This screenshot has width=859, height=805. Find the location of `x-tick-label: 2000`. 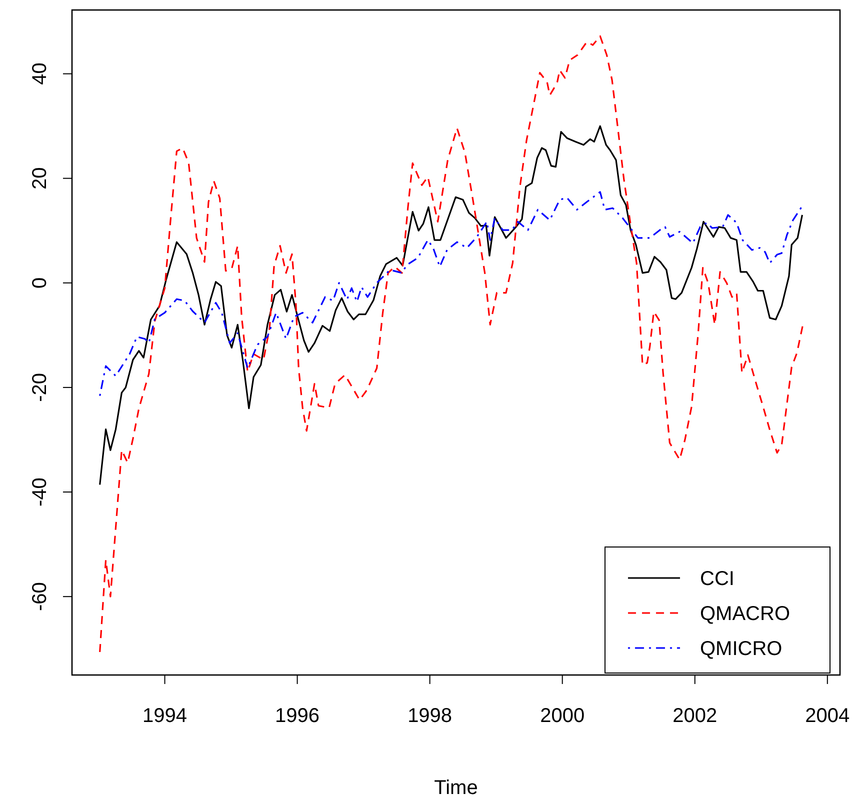

x-tick-label: 2000 is located at coordinates (562, 716).